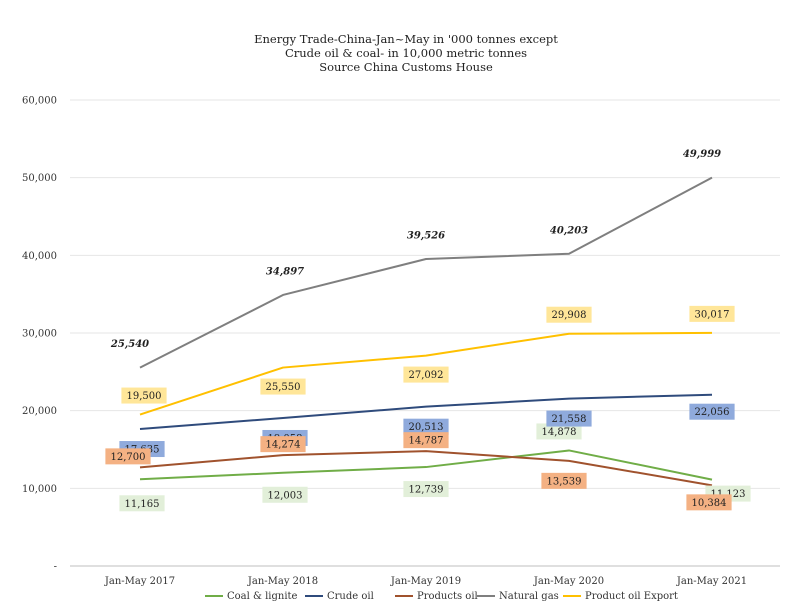 The image size is (812, 609). I want to click on data-label: 29,908, so click(569, 315).